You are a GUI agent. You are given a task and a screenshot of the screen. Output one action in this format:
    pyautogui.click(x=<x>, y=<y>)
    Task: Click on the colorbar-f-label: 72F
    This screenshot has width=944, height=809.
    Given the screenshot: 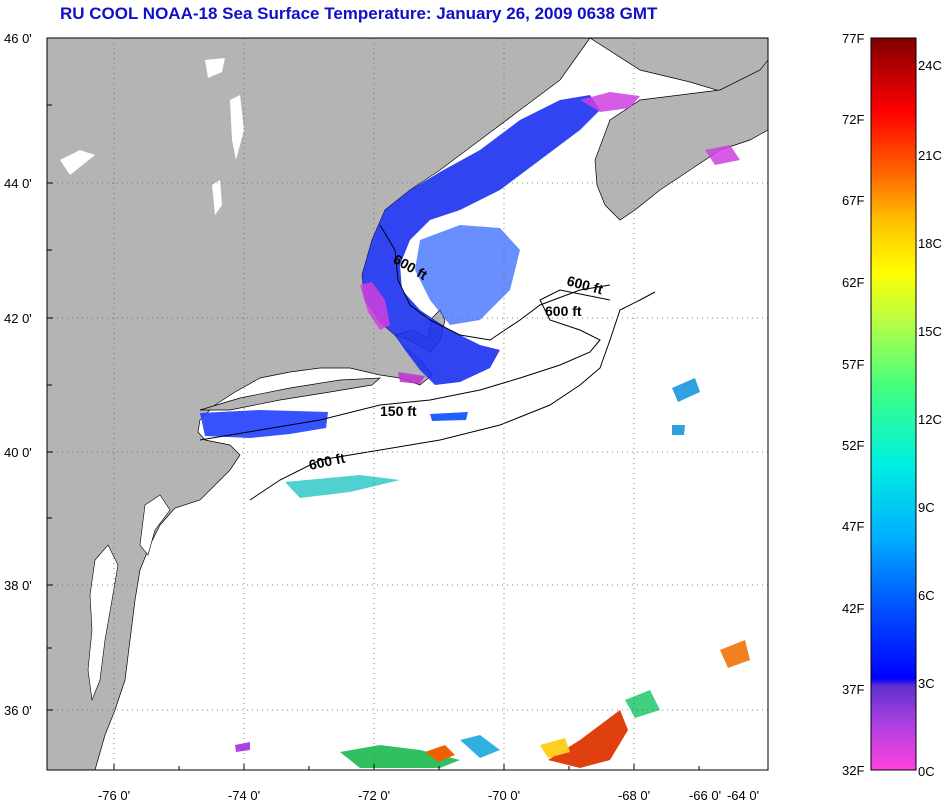 What is the action you would take?
    pyautogui.click(x=853, y=119)
    